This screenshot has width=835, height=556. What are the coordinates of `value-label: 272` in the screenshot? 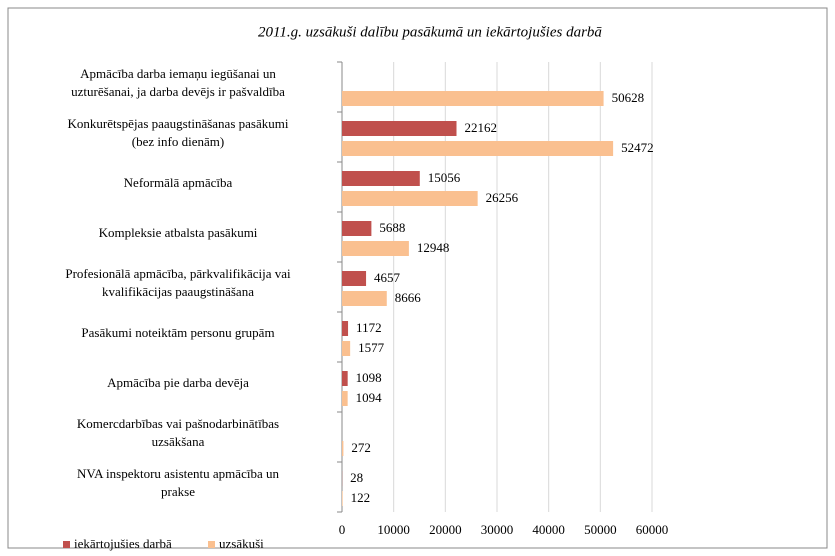 It's located at (361, 447).